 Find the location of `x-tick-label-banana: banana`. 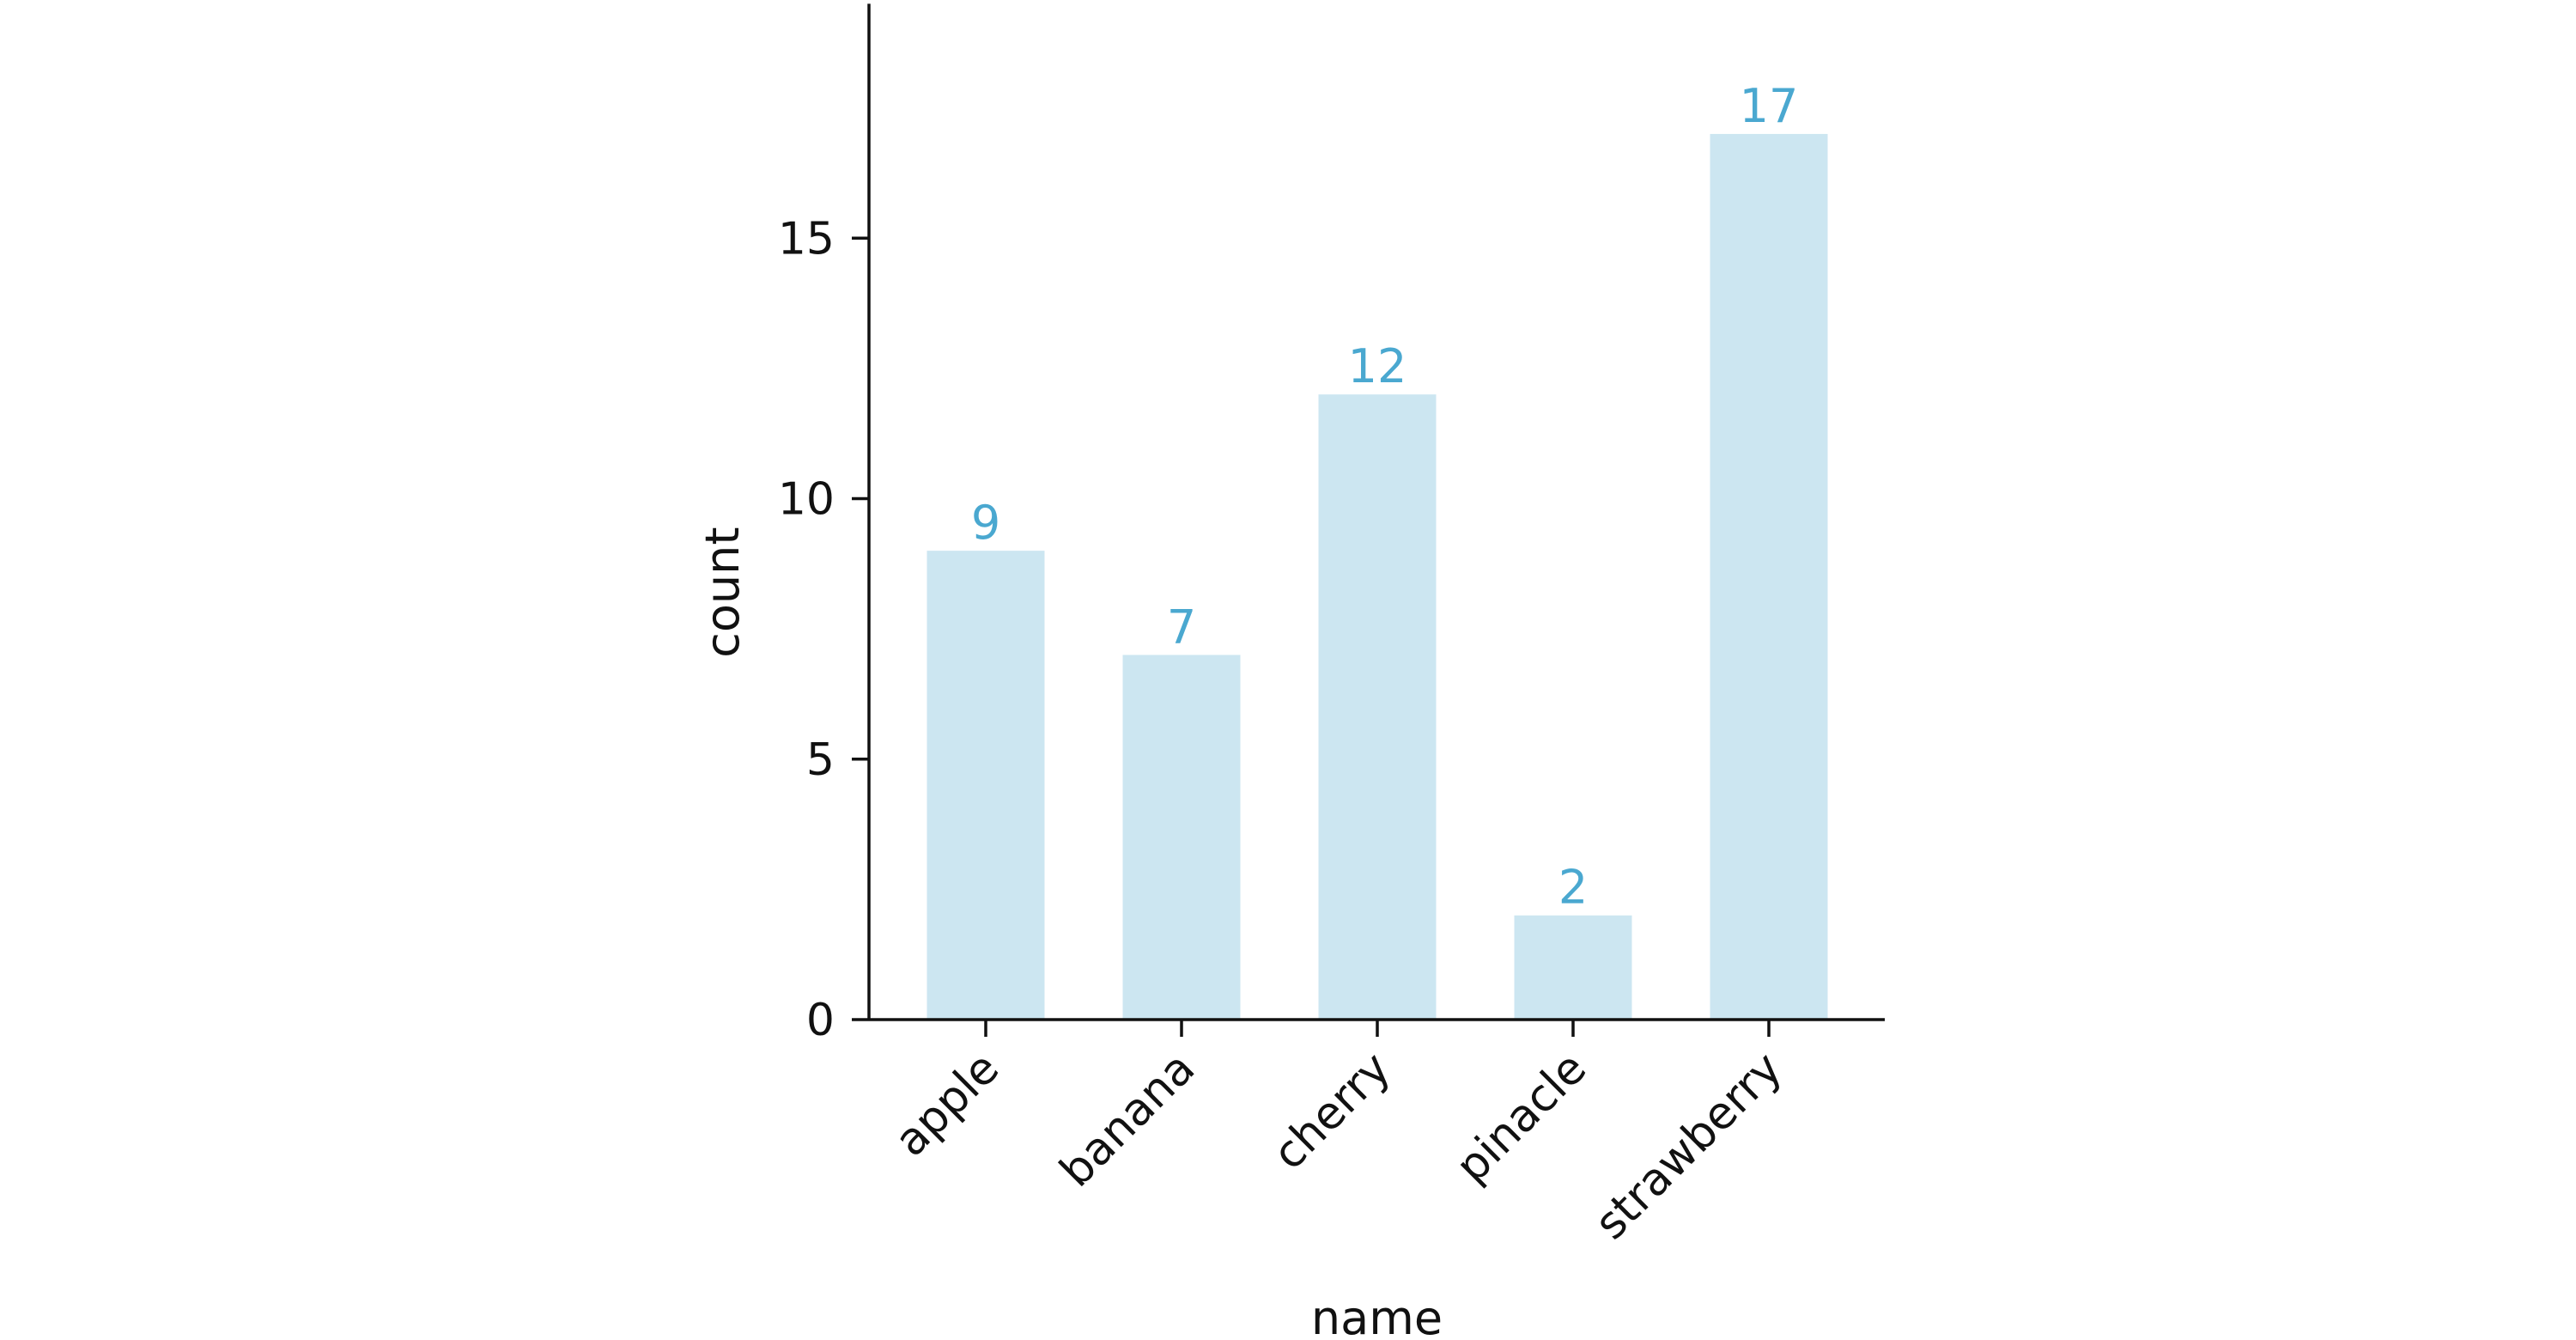

x-tick-label-banana: banana is located at coordinates (1127, 1120).